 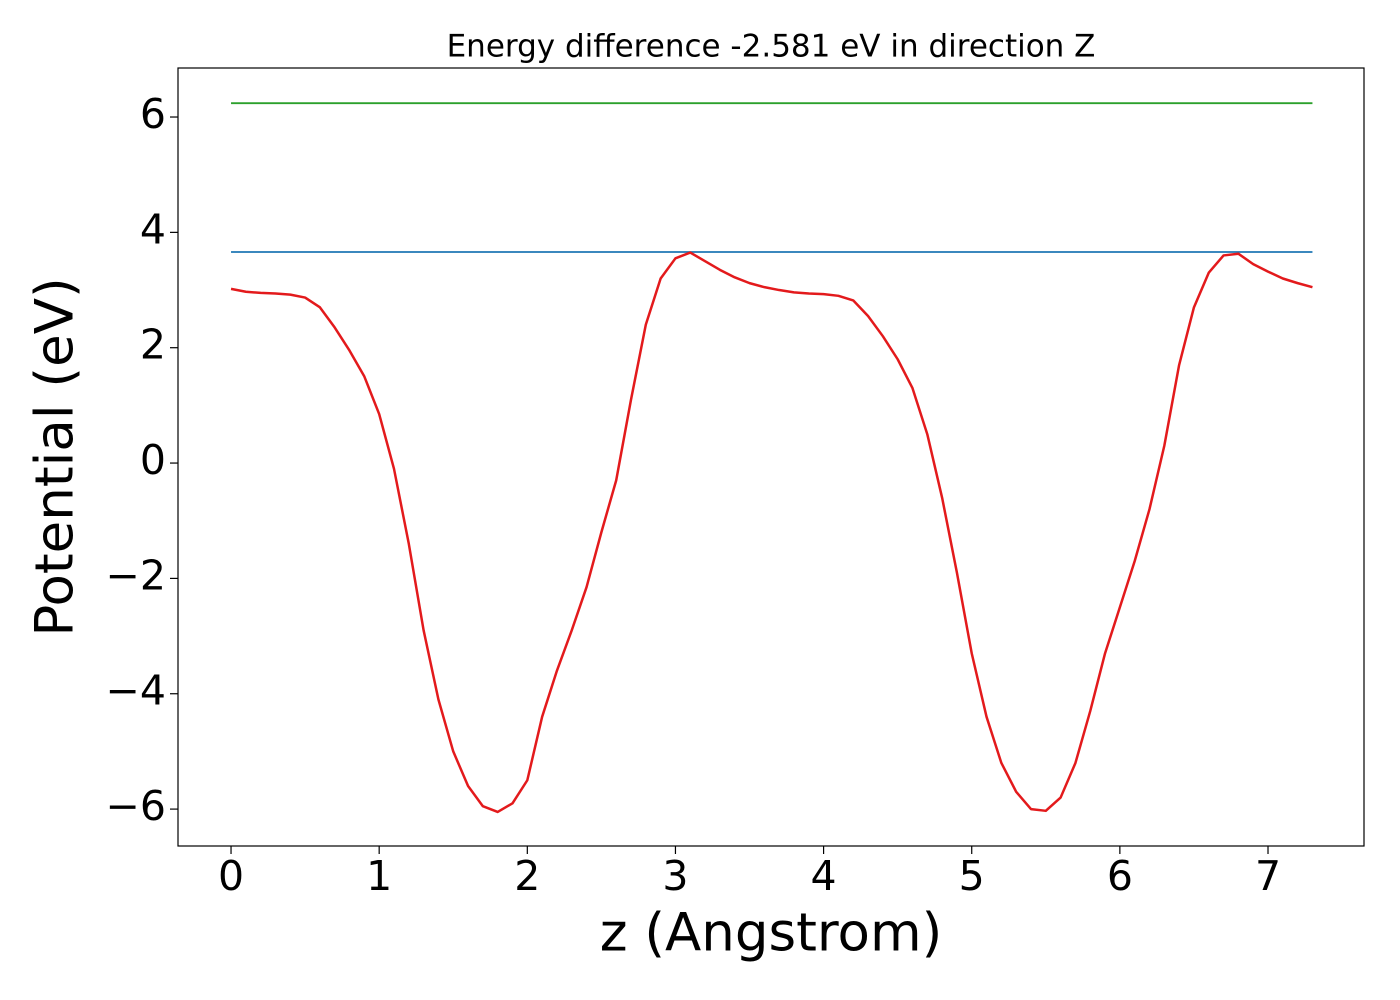 I want to click on x-tick-label: 7, so click(x=1268, y=876).